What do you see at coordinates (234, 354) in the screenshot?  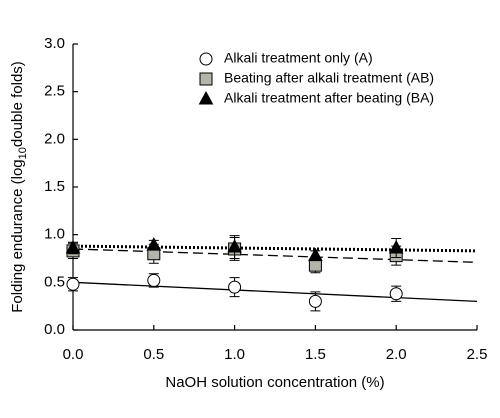 I see `x-tick-label: 1.0` at bounding box center [234, 354].